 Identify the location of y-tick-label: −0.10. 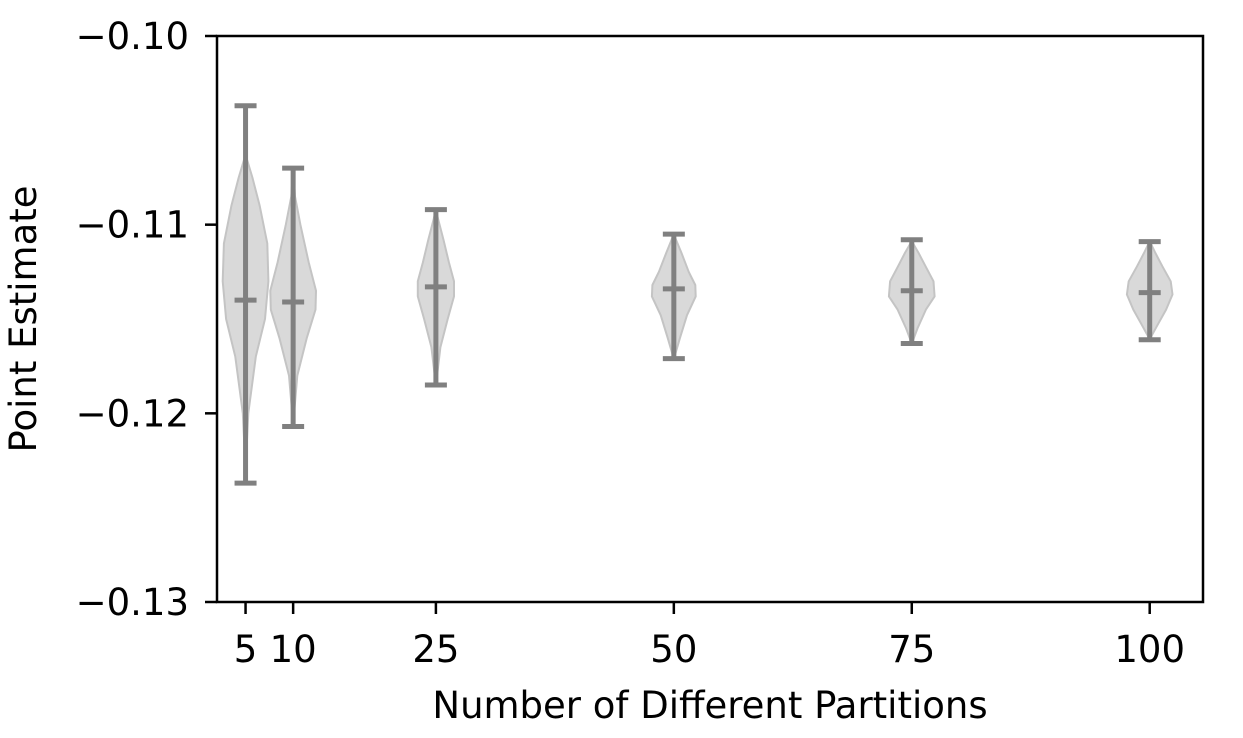
(132, 36).